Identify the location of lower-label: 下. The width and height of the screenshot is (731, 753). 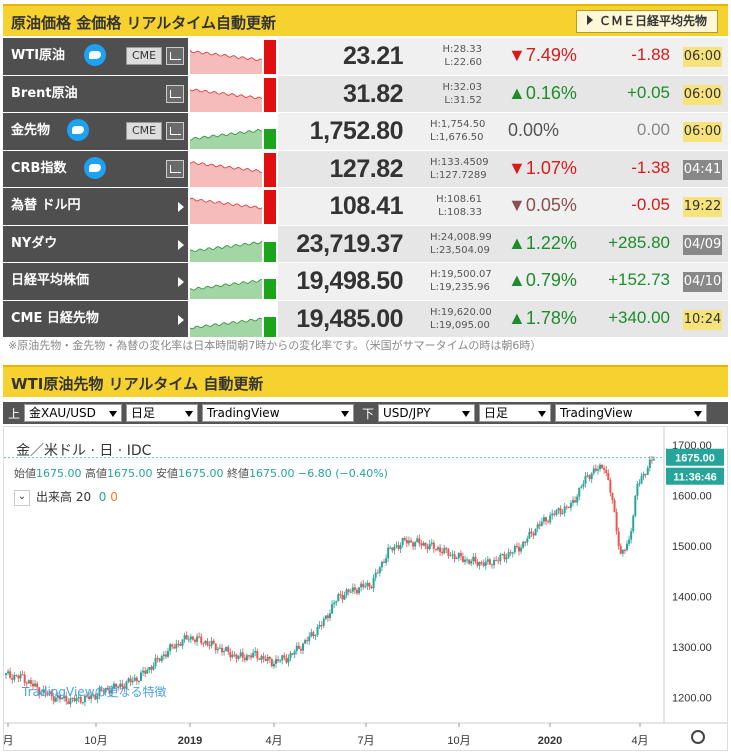
(368, 414).